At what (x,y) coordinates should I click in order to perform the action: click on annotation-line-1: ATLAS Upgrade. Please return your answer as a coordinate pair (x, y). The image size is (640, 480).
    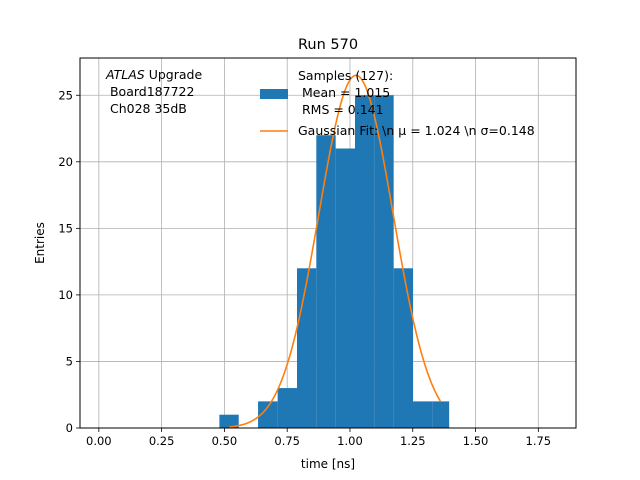
    Looking at the image, I should click on (153, 74).